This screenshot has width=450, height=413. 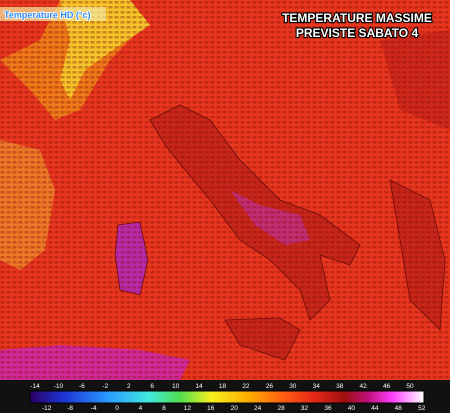 What do you see at coordinates (364, 386) in the screenshot?
I see `legend-label: 42` at bounding box center [364, 386].